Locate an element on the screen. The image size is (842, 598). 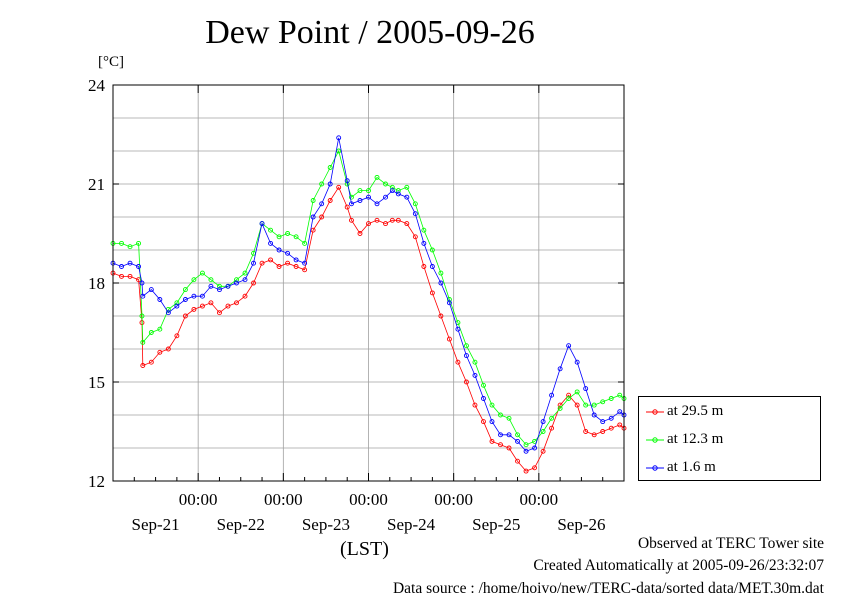
x-date-label: Sep-25 is located at coordinates (496, 524).